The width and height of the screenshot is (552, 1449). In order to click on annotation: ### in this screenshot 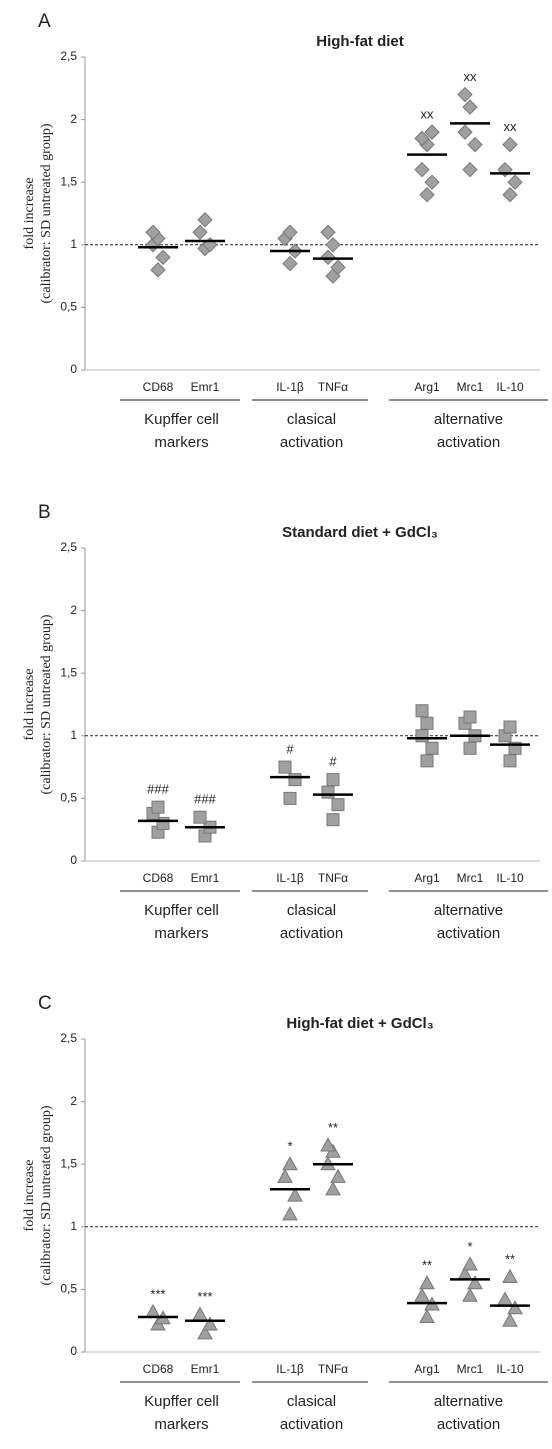, I will do `click(205, 799)`.